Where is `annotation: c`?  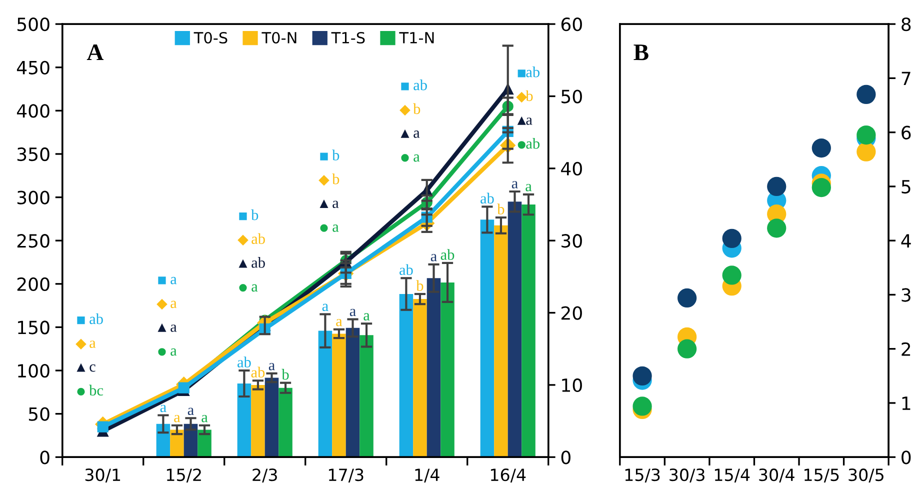
annotation: c is located at coordinates (93, 368).